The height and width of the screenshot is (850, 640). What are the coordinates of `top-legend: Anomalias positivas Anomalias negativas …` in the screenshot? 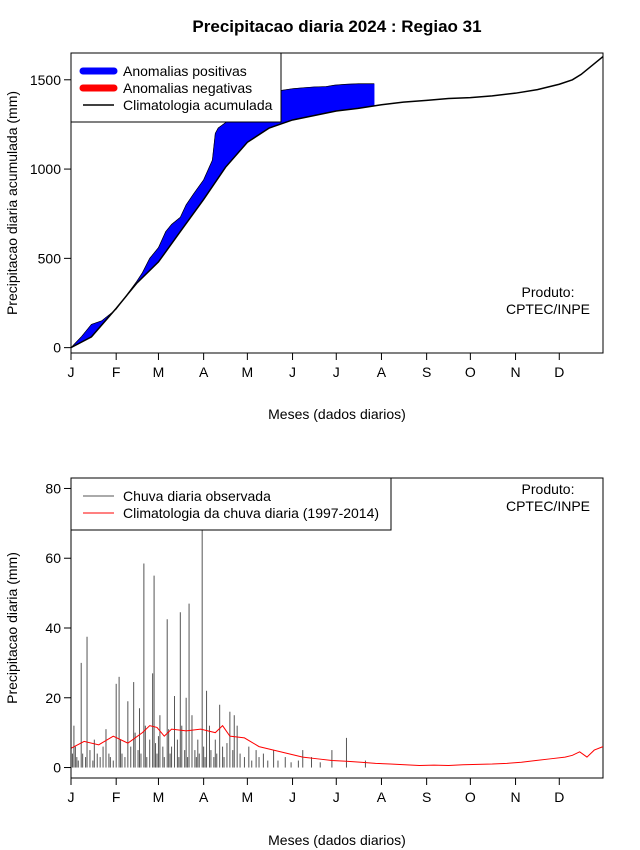 It's located at (176, 87).